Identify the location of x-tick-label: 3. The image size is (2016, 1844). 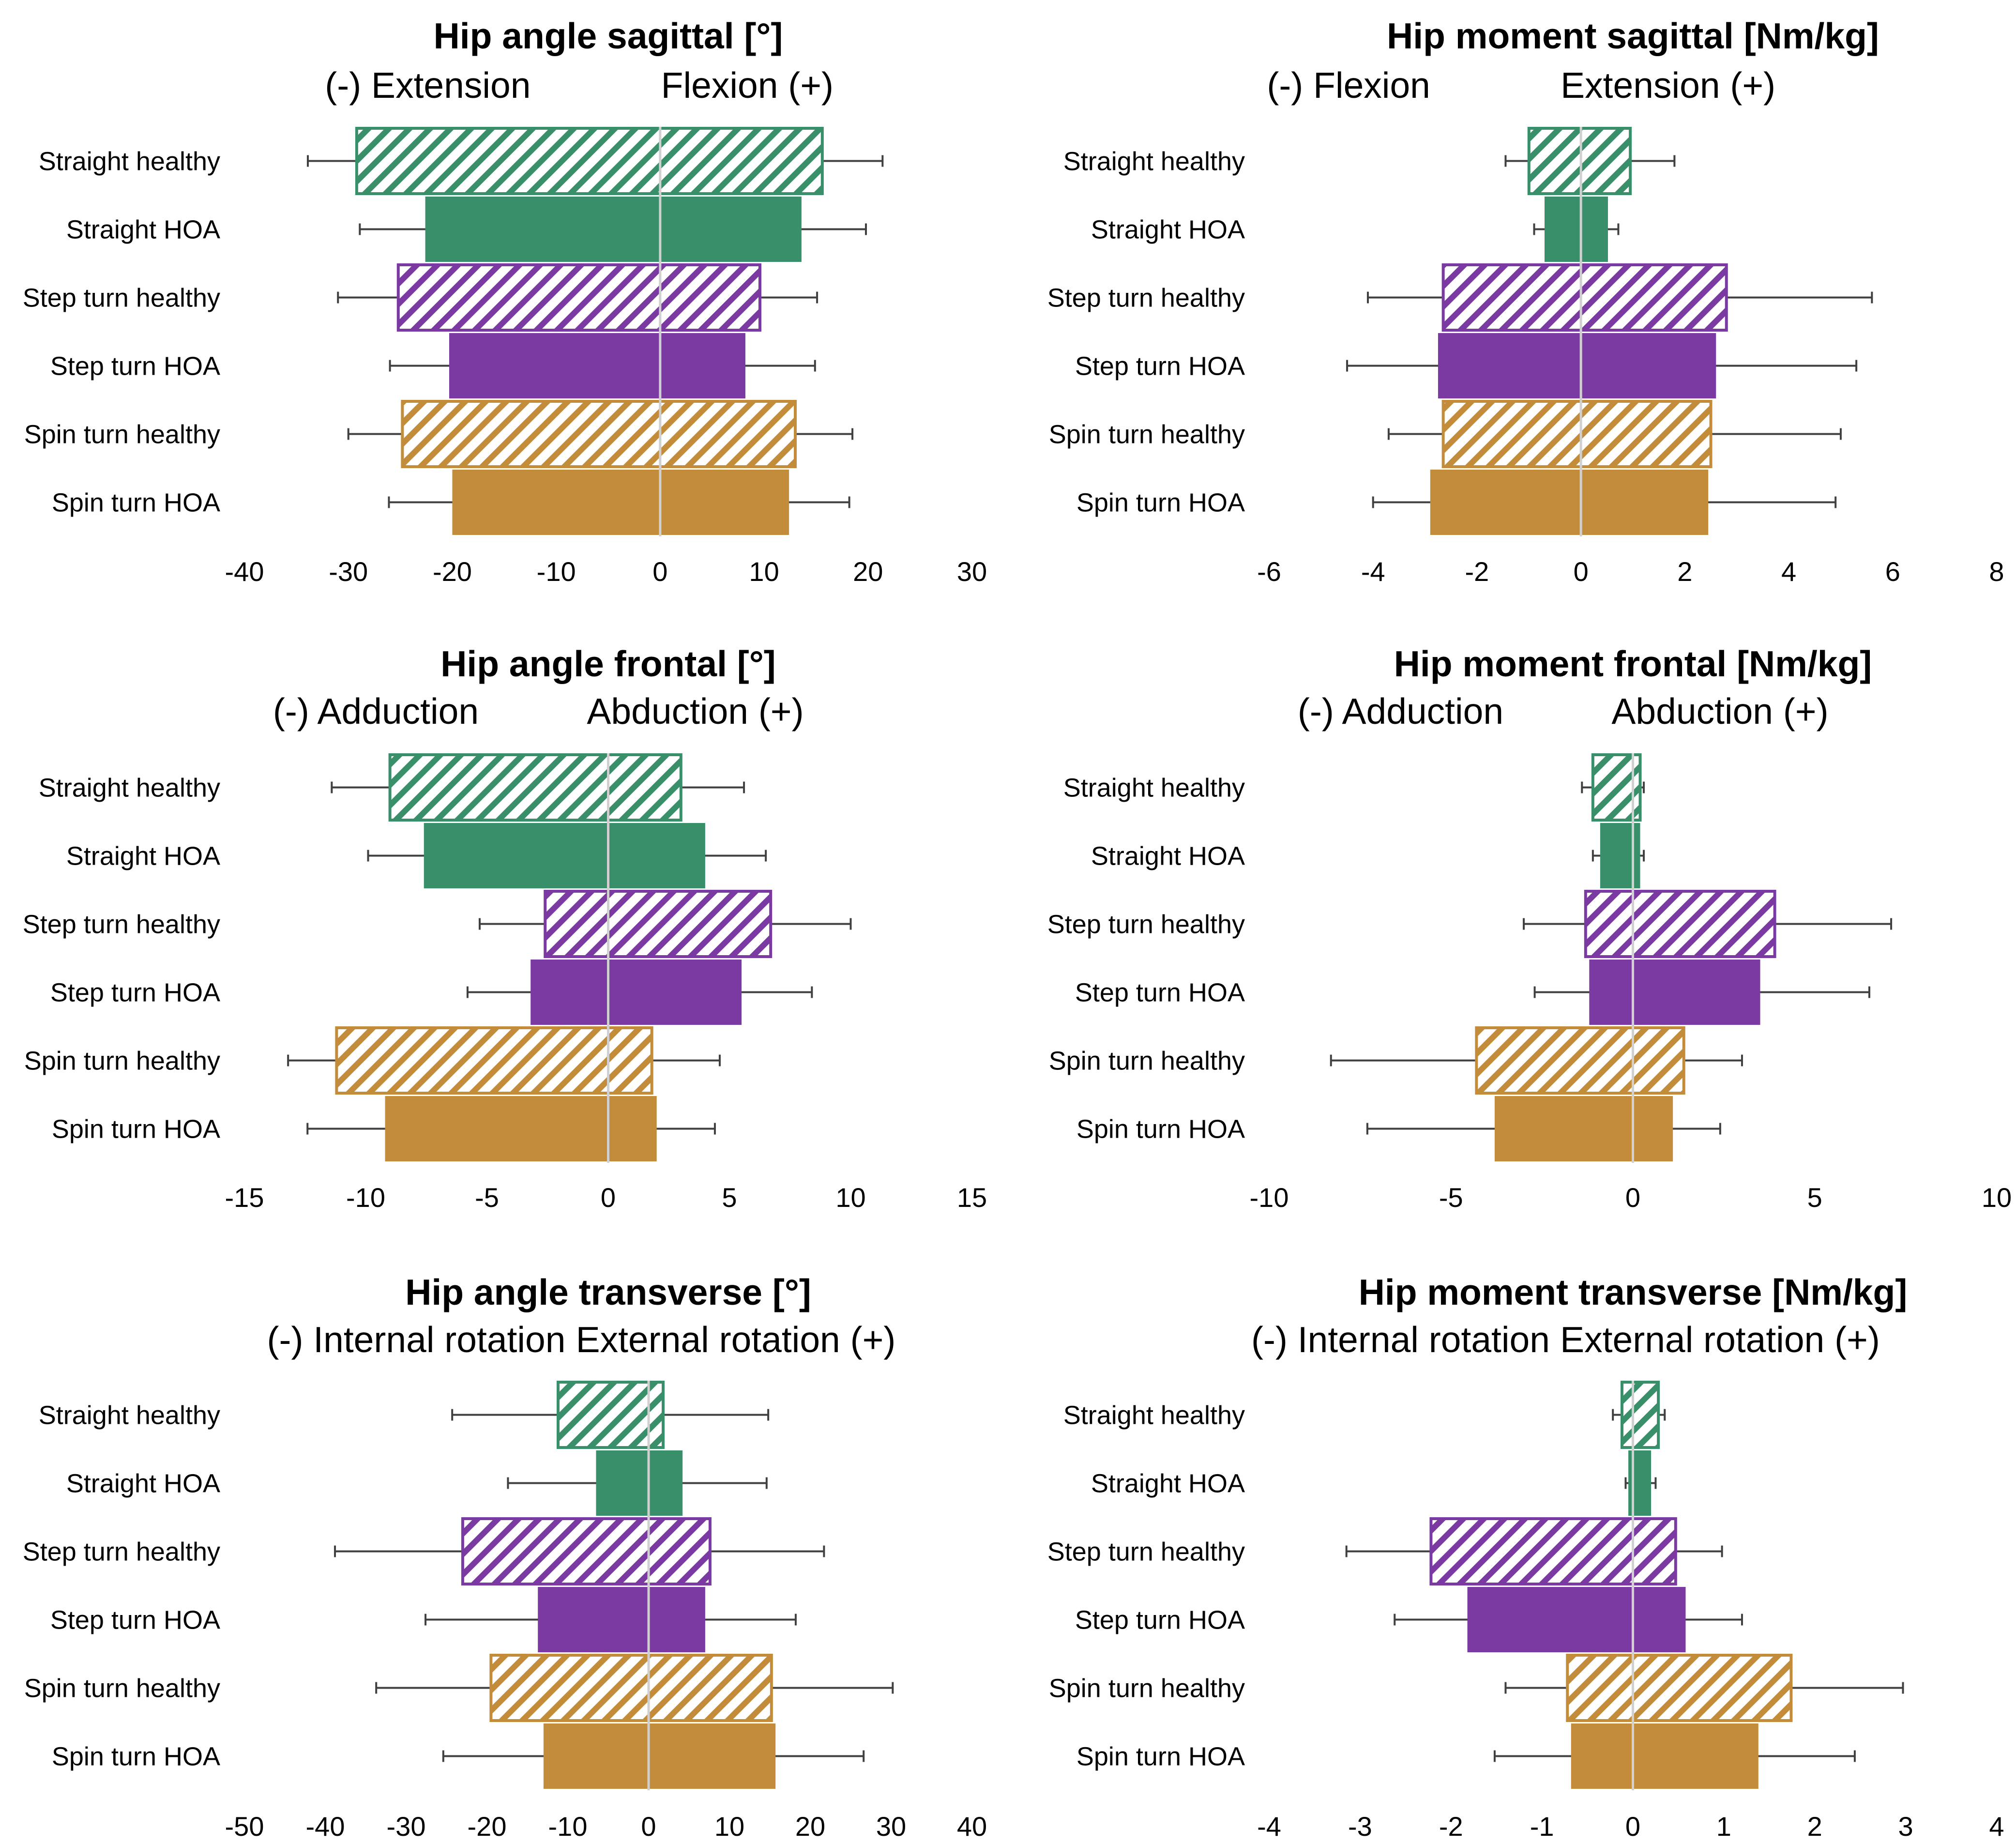
(1906, 1826).